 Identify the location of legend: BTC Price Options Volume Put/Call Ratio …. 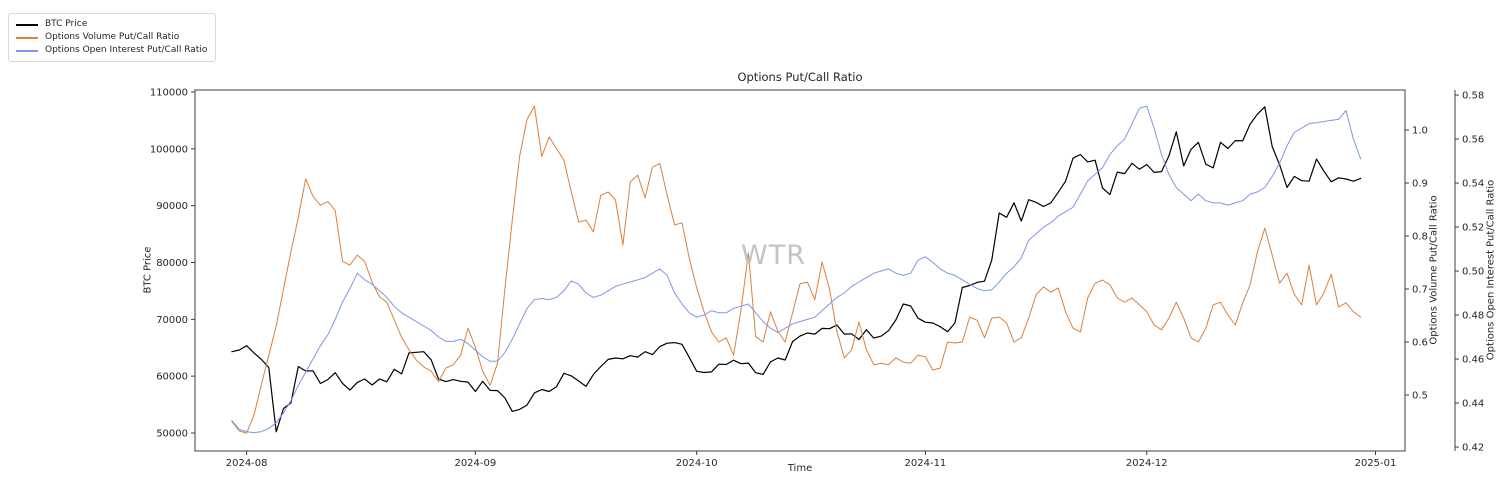
(112, 37).